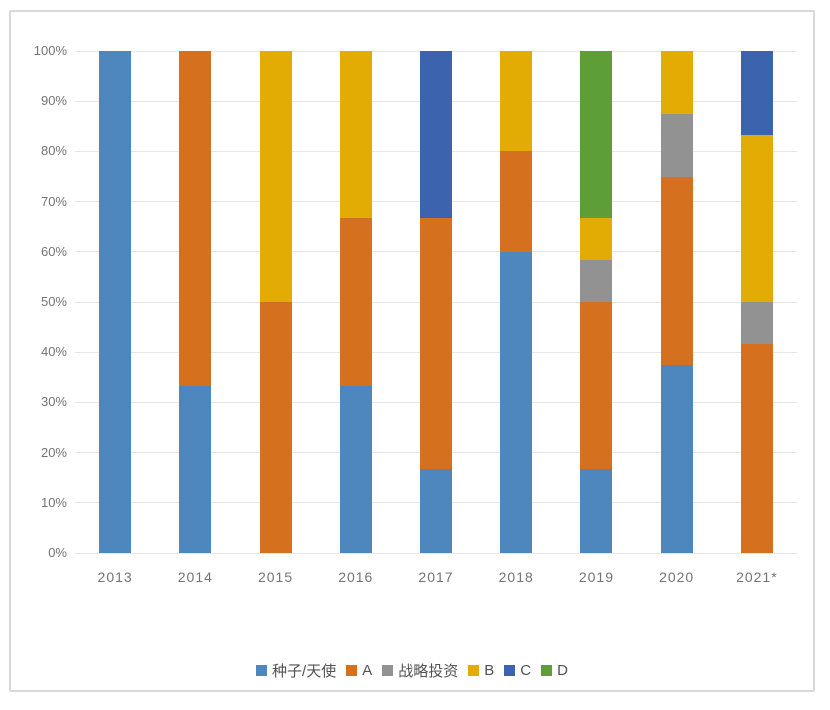 The width and height of the screenshot is (830, 710). Describe the element at coordinates (596, 577) in the screenshot. I see `x-tick-label-2019: 2019` at that location.